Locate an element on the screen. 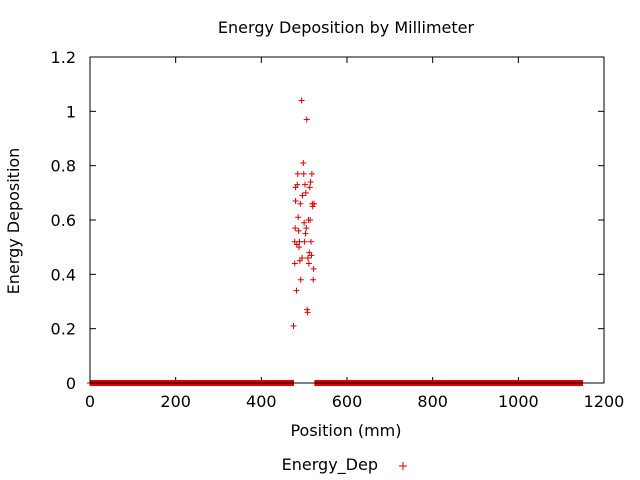  y-tick-label: 0 is located at coordinates (71, 383).